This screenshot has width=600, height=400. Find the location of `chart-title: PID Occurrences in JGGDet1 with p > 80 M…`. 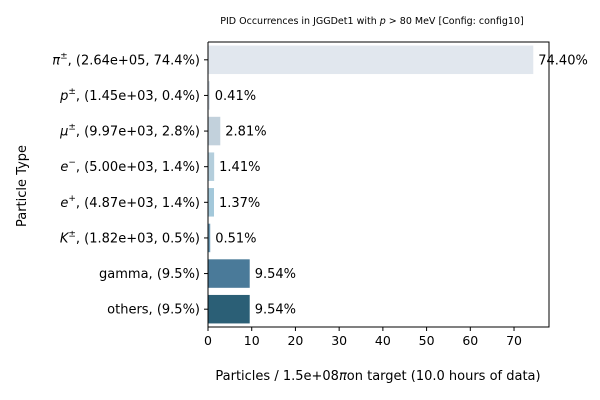

chart-title: PID Occurrences in JGGDet1 with p > 80 M… is located at coordinates (371, 21).